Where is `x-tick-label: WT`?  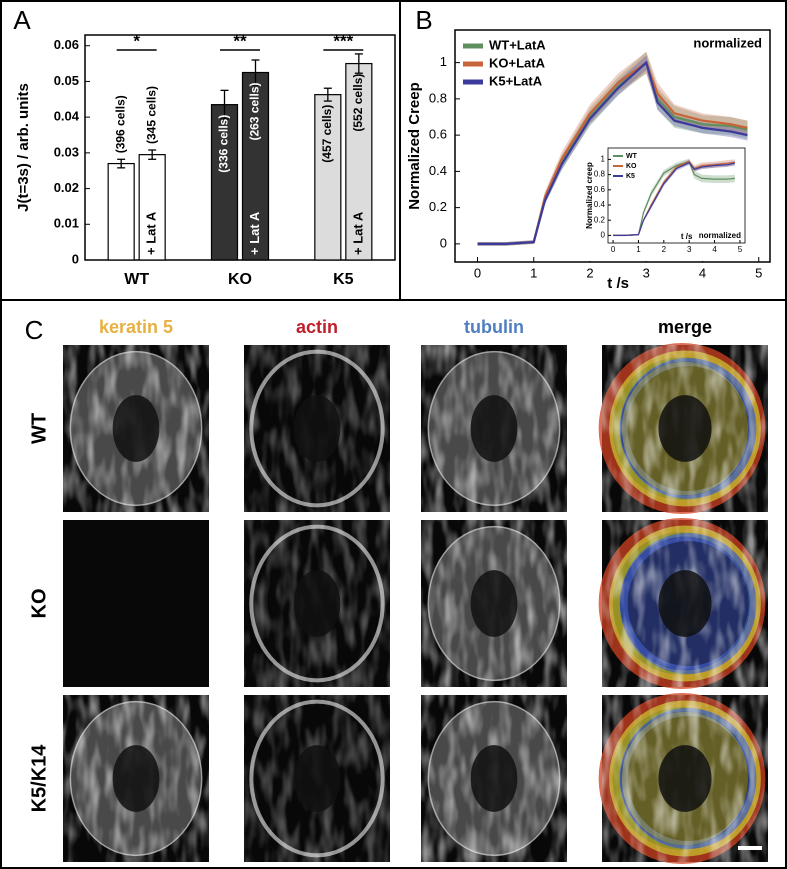
x-tick-label: WT is located at coordinates (136, 279).